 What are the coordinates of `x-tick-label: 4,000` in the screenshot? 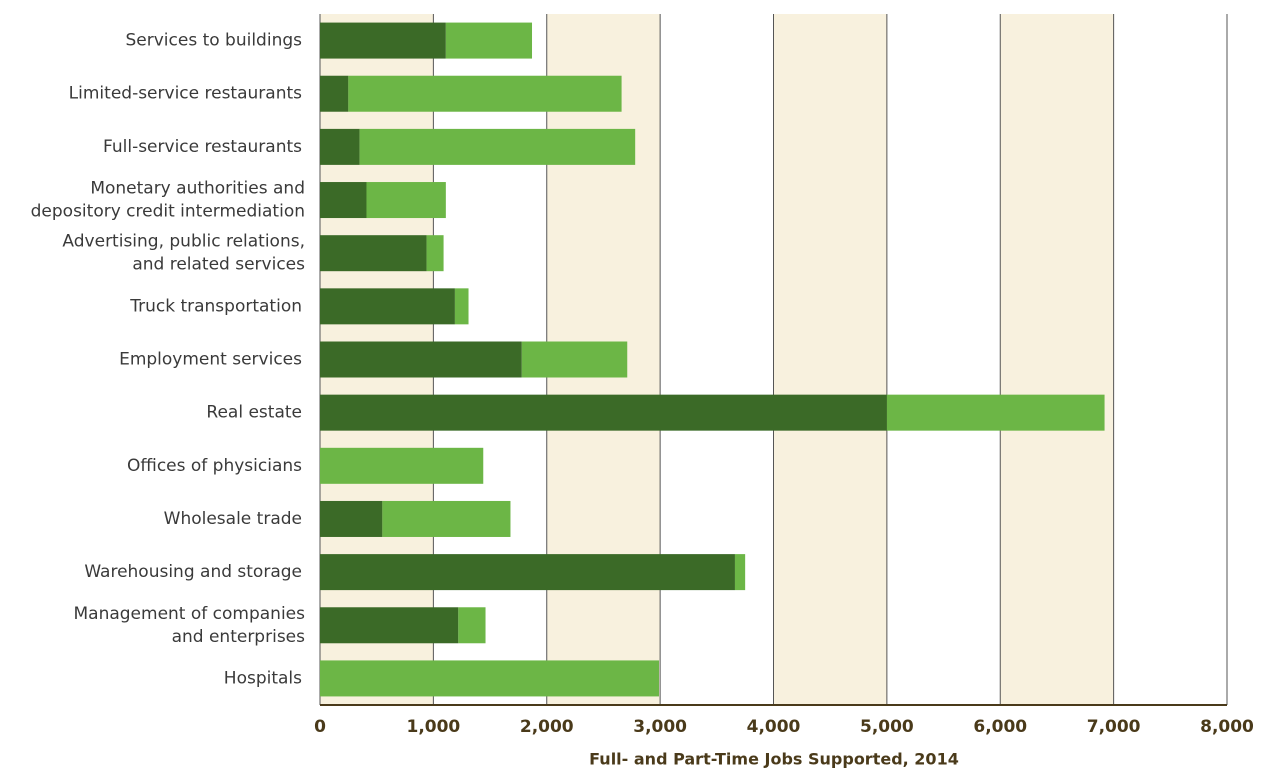 It's located at (774, 727).